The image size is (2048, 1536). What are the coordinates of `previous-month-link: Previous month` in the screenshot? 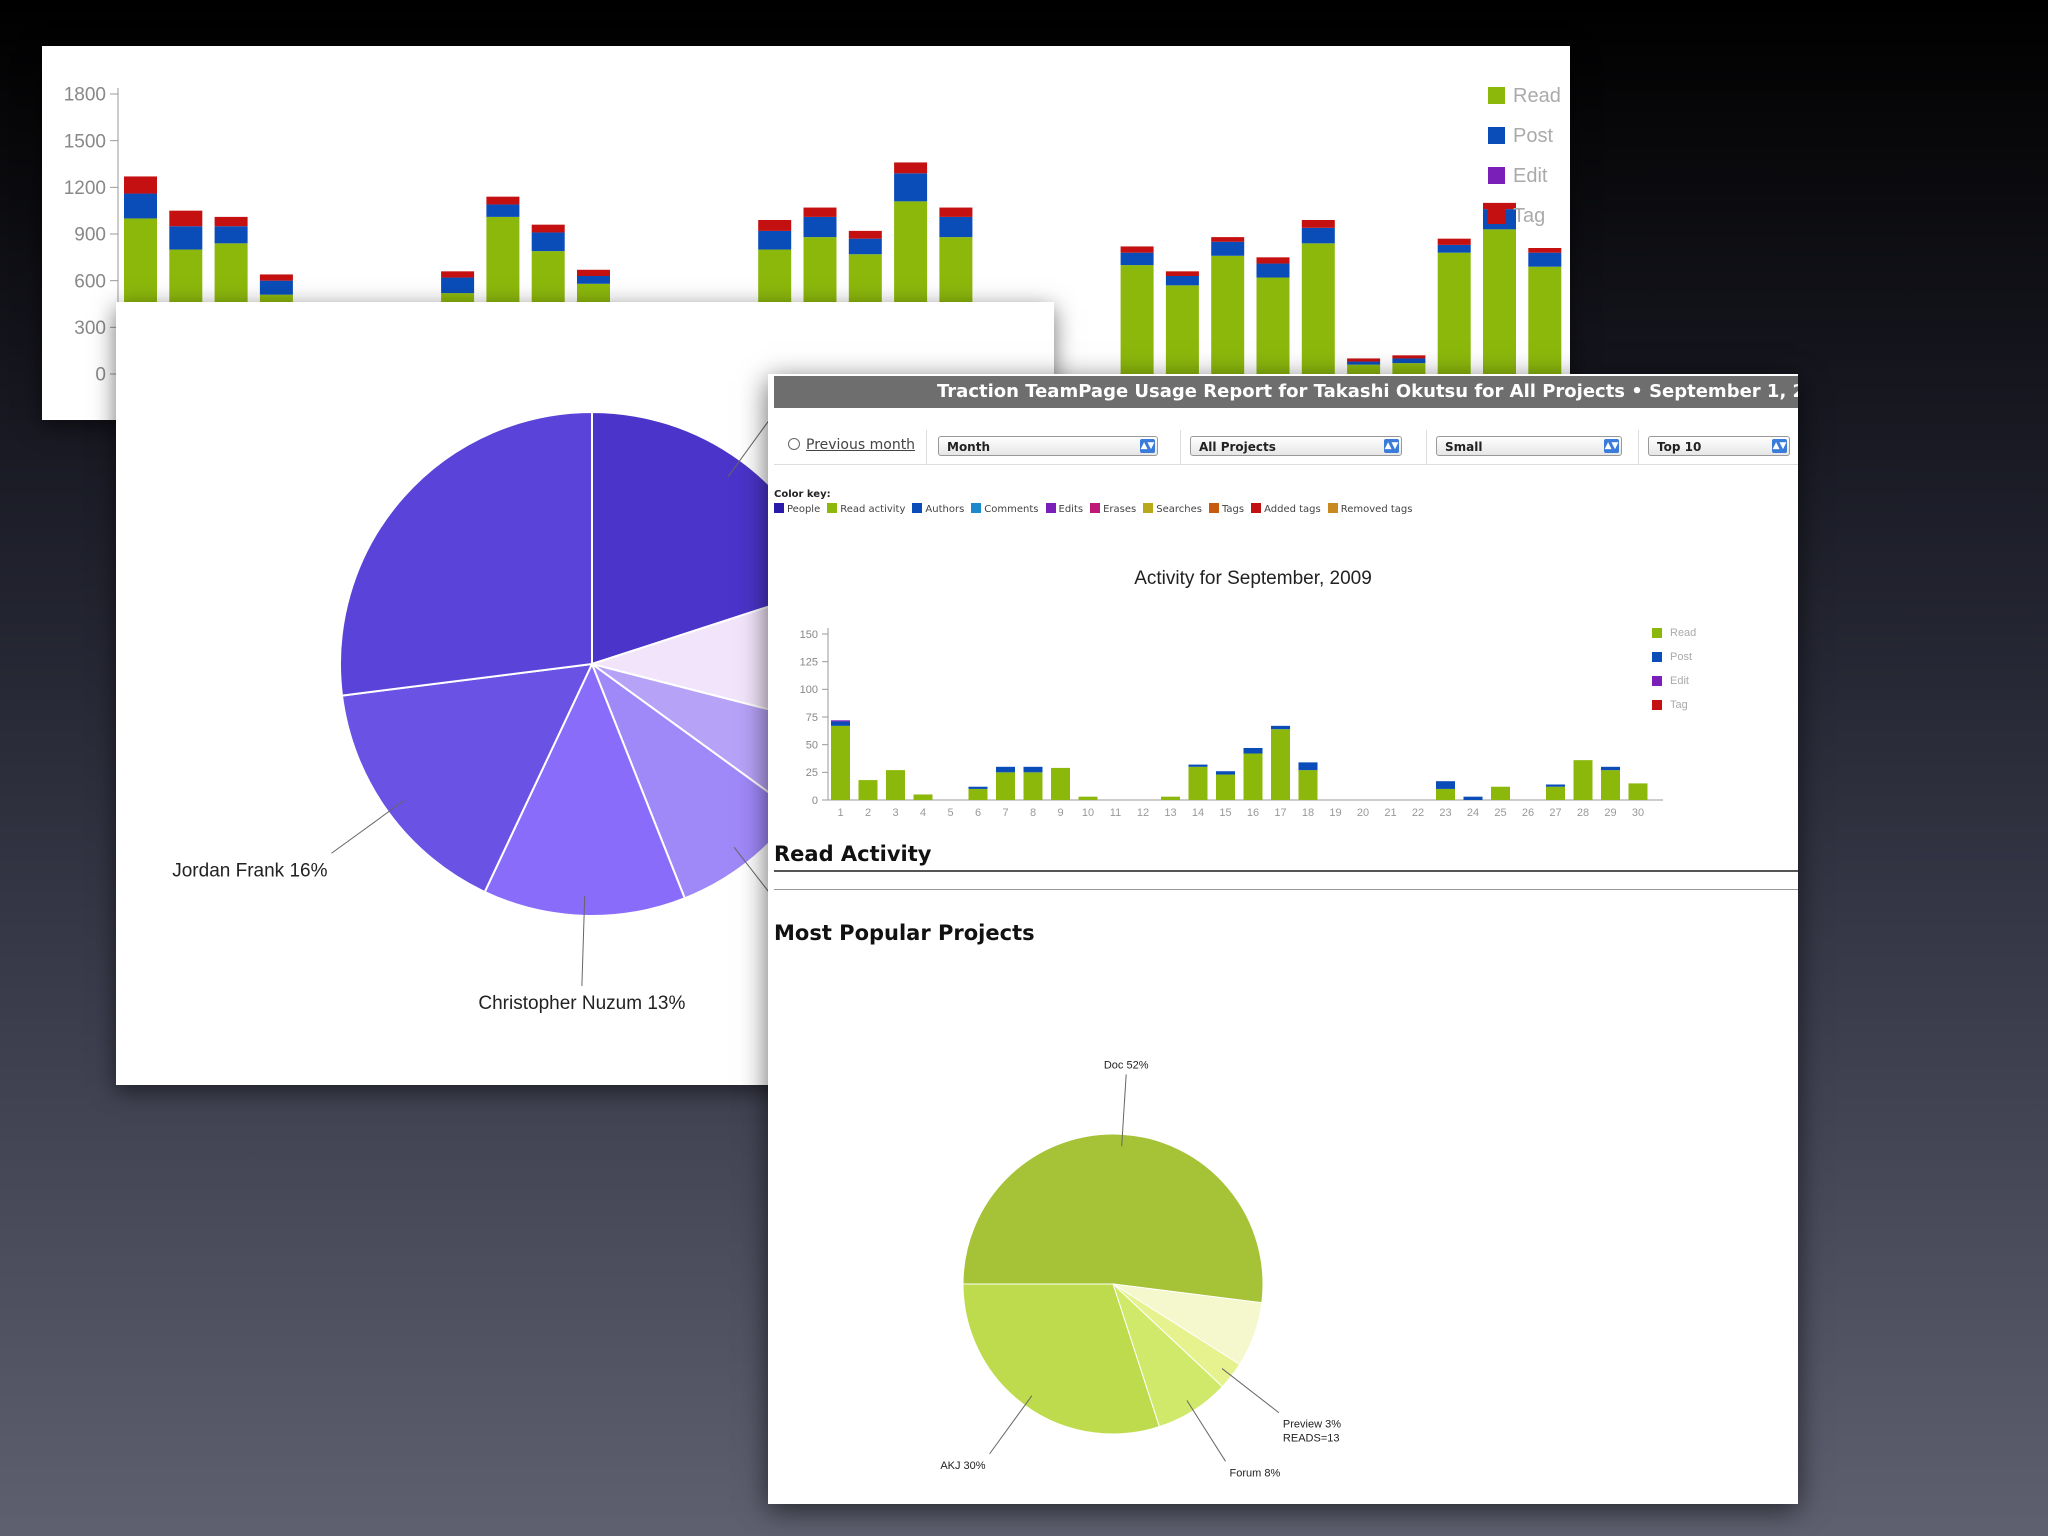 It's located at (851, 445).